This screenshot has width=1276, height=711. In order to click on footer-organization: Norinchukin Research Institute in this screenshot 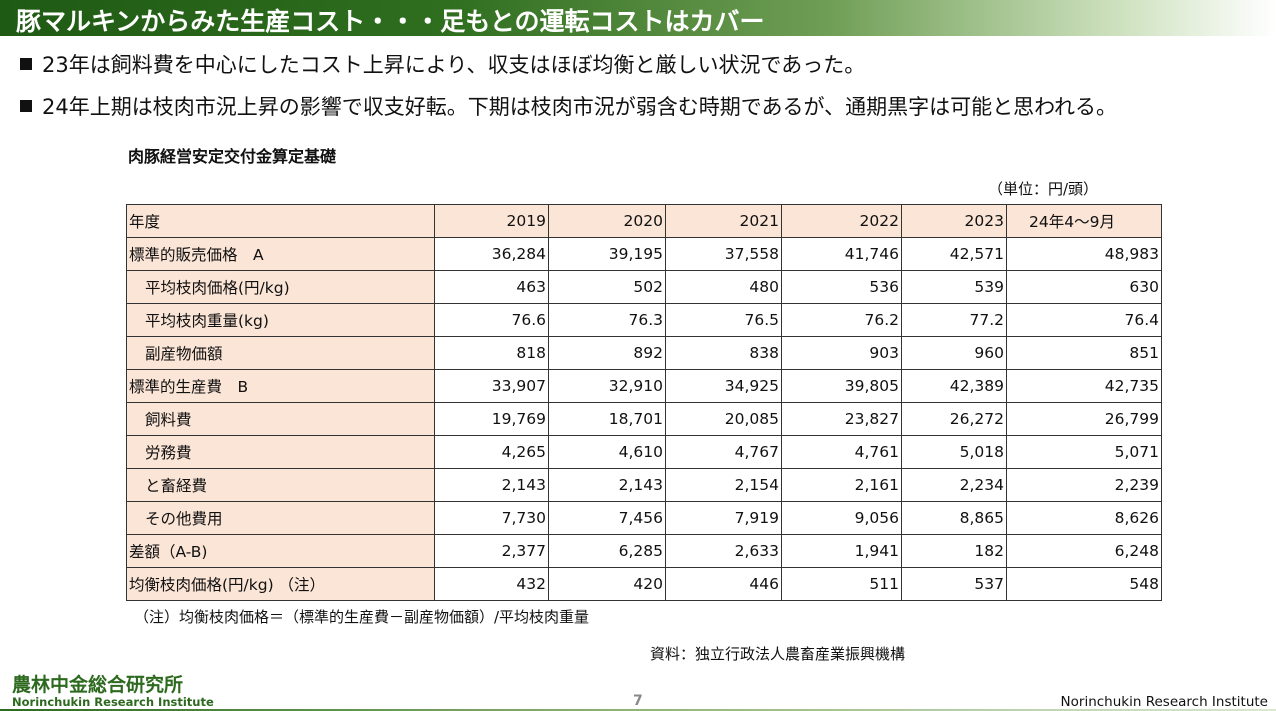, I will do `click(1164, 702)`.